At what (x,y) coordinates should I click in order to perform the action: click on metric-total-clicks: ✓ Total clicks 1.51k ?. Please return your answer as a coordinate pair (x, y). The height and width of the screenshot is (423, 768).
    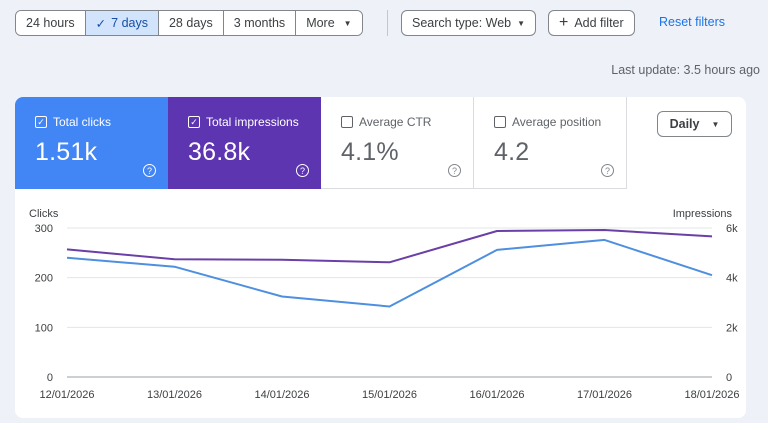
    Looking at the image, I should click on (91, 143).